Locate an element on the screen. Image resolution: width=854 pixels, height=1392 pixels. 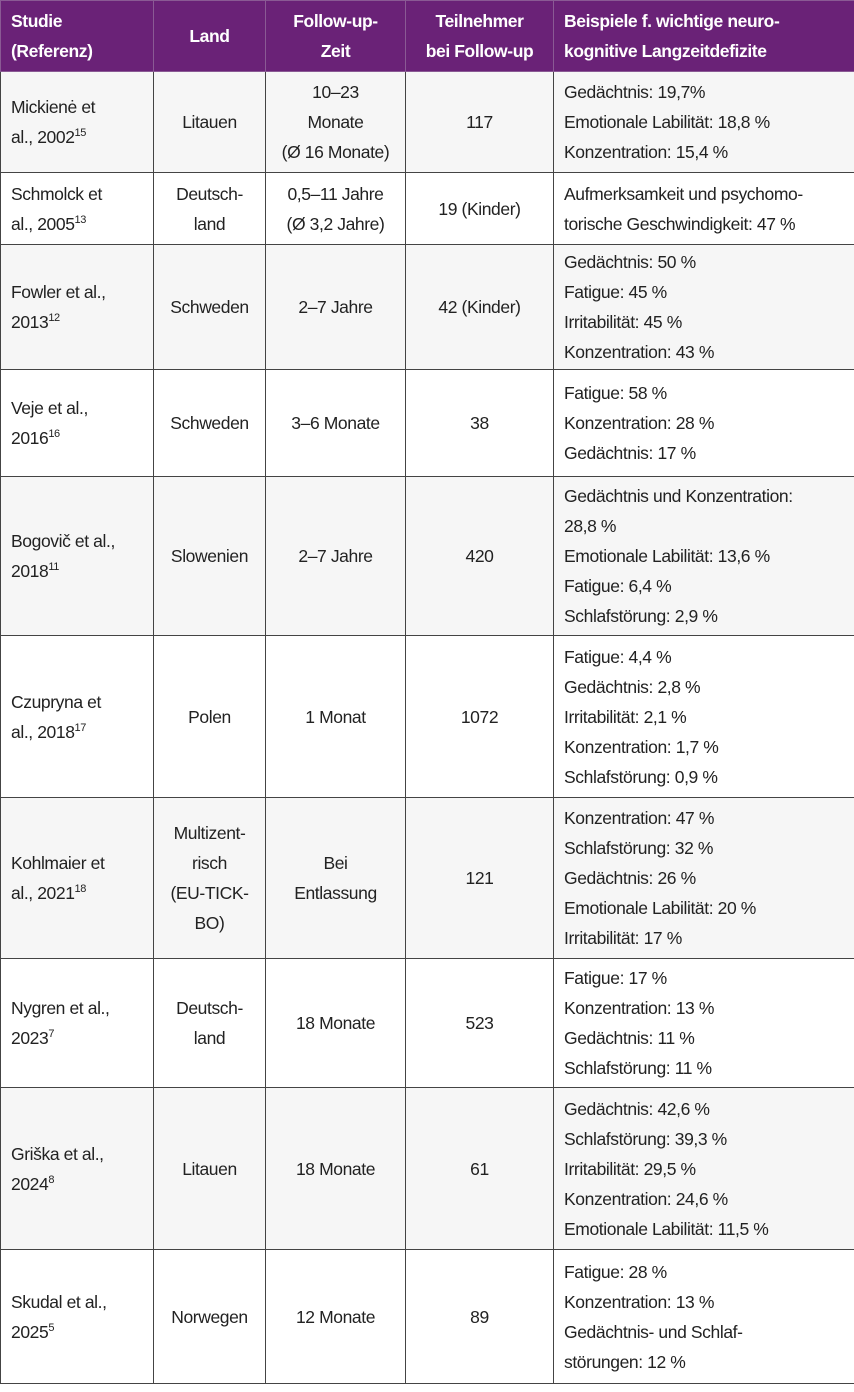
cell-study: Czupryna et al., 201817 is located at coordinates (77, 716).